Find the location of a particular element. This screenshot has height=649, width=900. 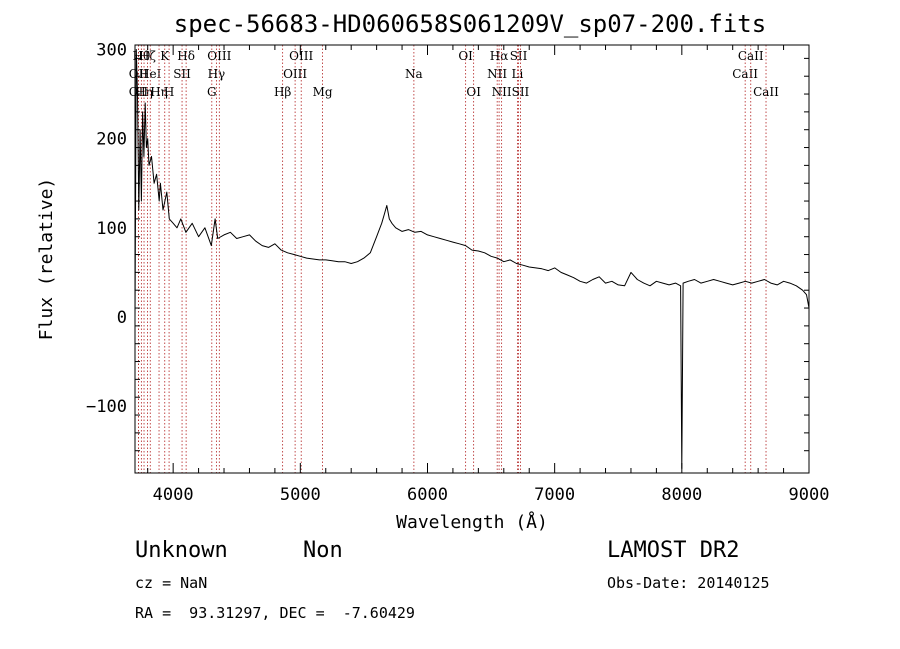

x-tick-label: 8000 is located at coordinates (681, 495).